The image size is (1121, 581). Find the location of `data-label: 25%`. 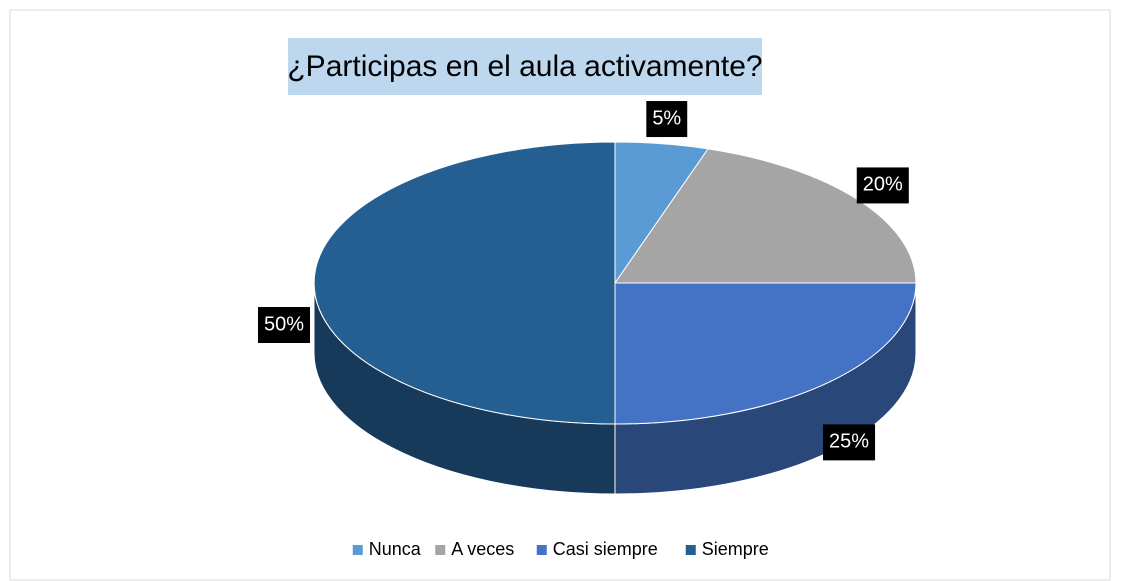

data-label: 25% is located at coordinates (849, 442).